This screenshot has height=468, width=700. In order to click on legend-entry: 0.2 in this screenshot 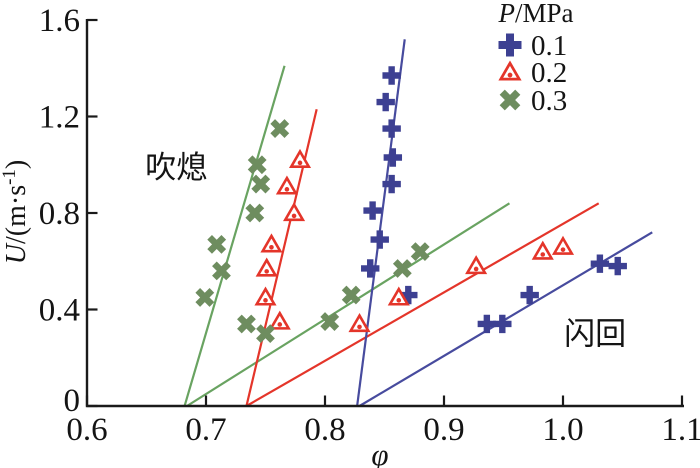, I will do `click(532, 73)`.